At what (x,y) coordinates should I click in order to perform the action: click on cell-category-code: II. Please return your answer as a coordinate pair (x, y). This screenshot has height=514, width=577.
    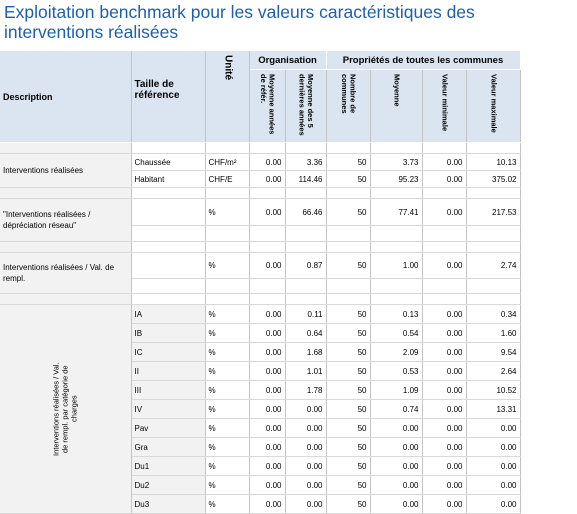
    Looking at the image, I should click on (168, 371).